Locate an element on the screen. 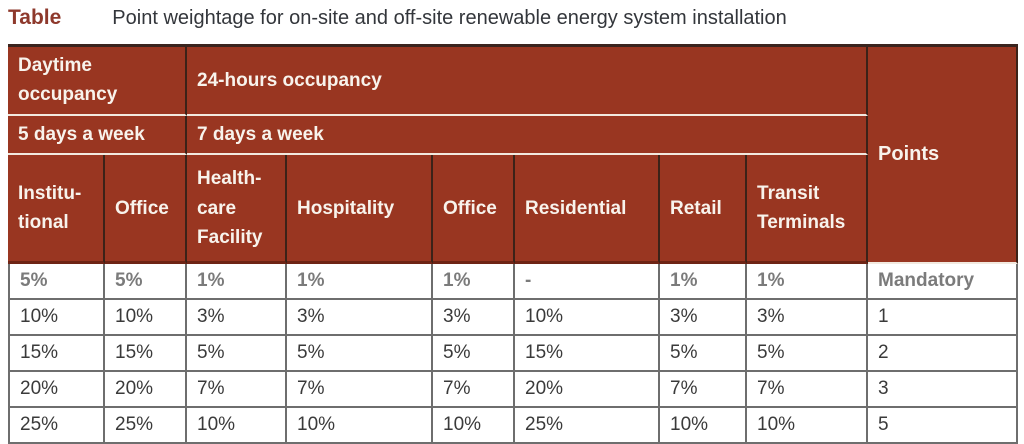 This screenshot has height=444, width=1024. column-header-institutional: Institu- tional is located at coordinates (56, 210).